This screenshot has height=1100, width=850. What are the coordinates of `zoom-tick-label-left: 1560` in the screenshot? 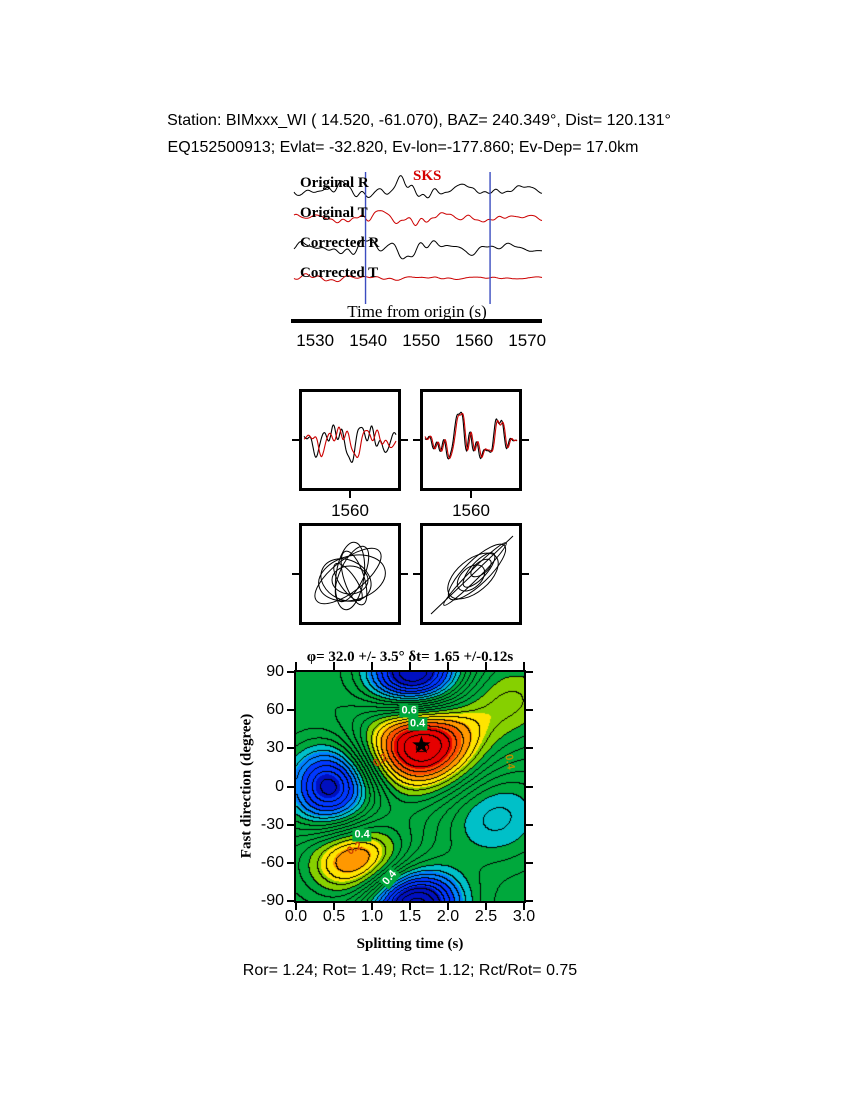 It's located at (350, 510).